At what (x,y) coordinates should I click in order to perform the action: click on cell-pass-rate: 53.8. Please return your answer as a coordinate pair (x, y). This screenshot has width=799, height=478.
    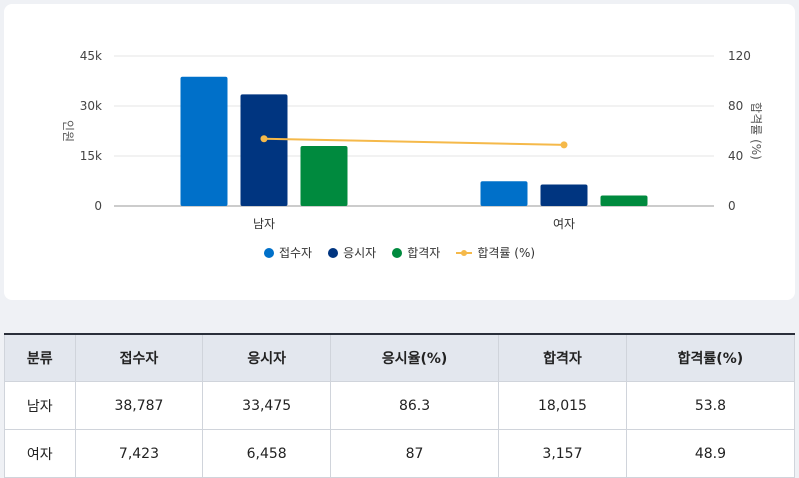
    Looking at the image, I should click on (710, 405).